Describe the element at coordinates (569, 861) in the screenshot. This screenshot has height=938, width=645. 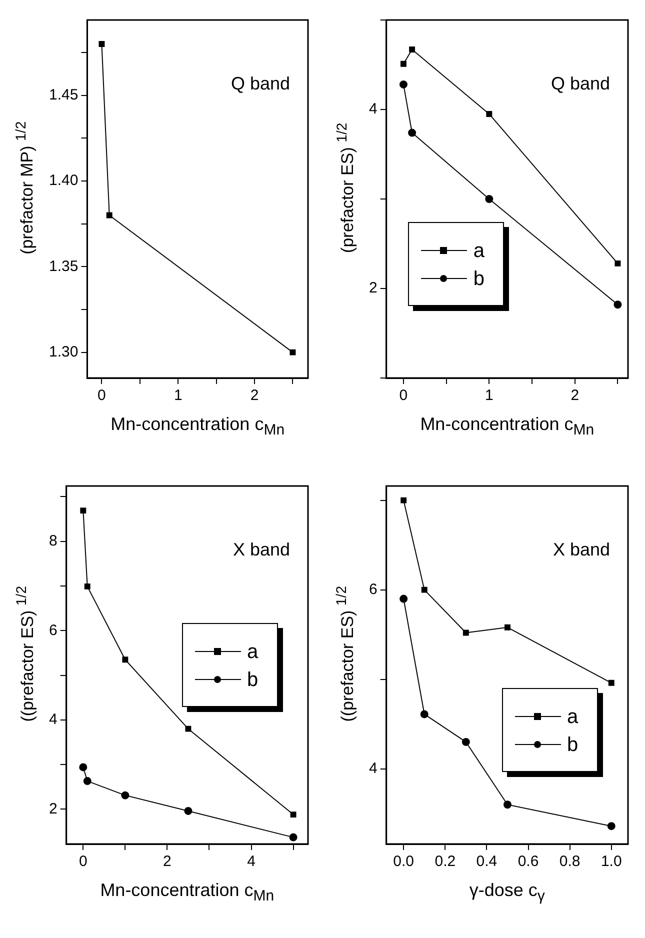
I see `x-tick-label: 0.8` at that location.